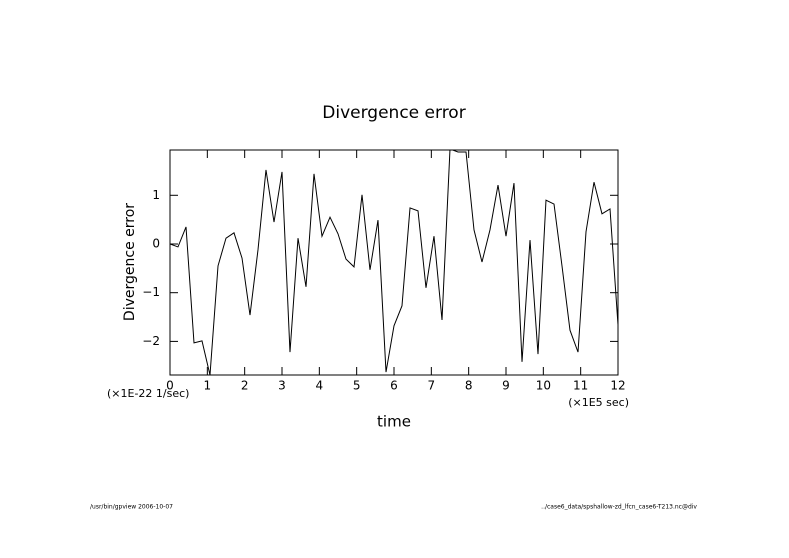 This screenshot has height=558, width=789. What do you see at coordinates (394, 422) in the screenshot?
I see `x-axis-label: time` at bounding box center [394, 422].